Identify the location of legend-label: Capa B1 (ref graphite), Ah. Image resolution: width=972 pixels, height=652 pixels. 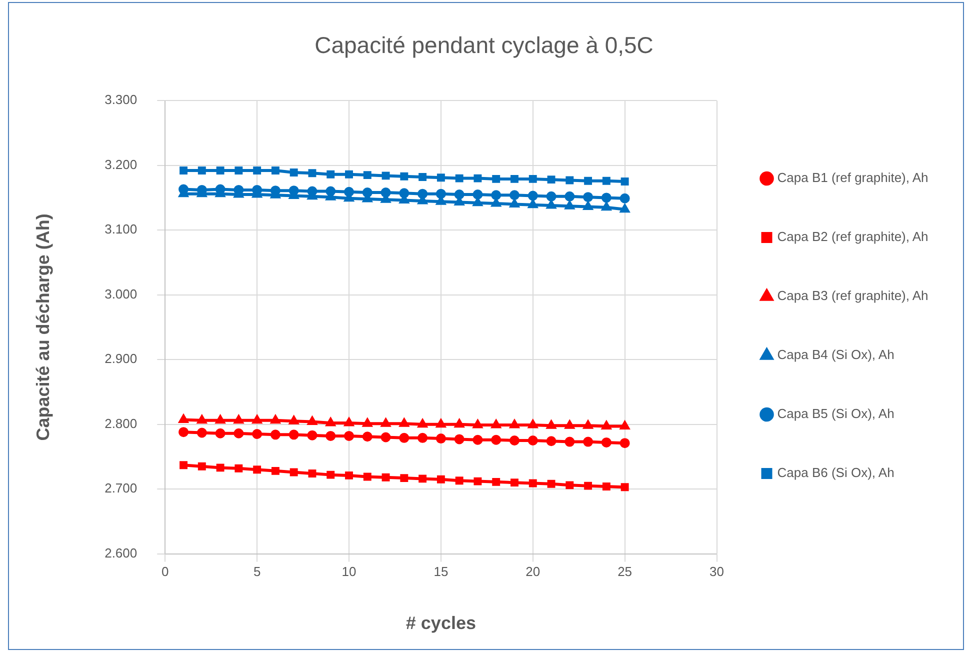
(852, 178).